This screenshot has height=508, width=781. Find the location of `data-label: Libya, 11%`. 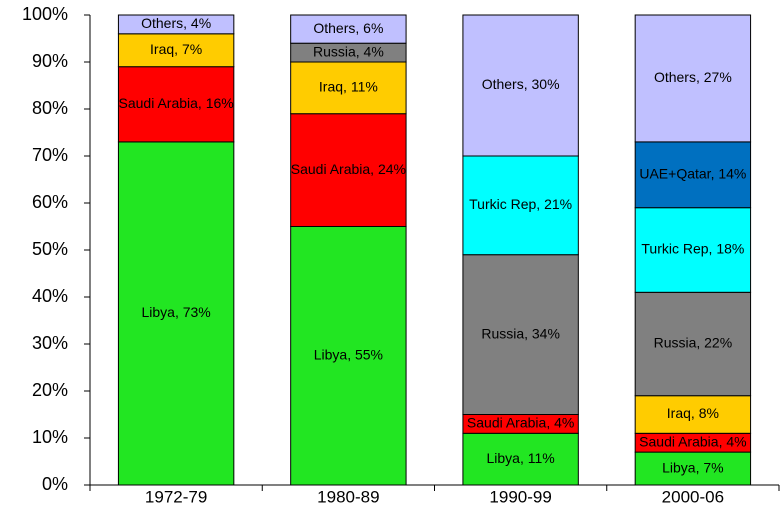

data-label: Libya, 11% is located at coordinates (521, 458).